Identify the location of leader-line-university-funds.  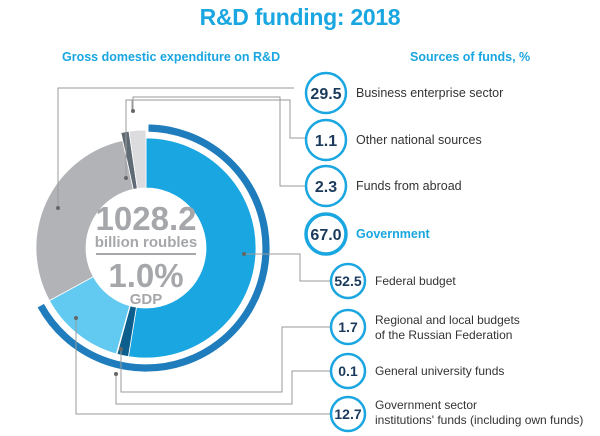
(223, 387).